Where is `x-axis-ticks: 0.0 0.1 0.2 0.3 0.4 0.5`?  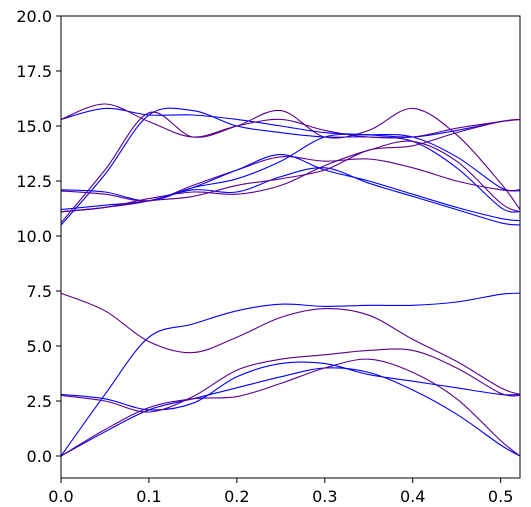 x-axis-ticks: 0.0 0.1 0.2 0.3 0.4 0.5 is located at coordinates (280, 492).